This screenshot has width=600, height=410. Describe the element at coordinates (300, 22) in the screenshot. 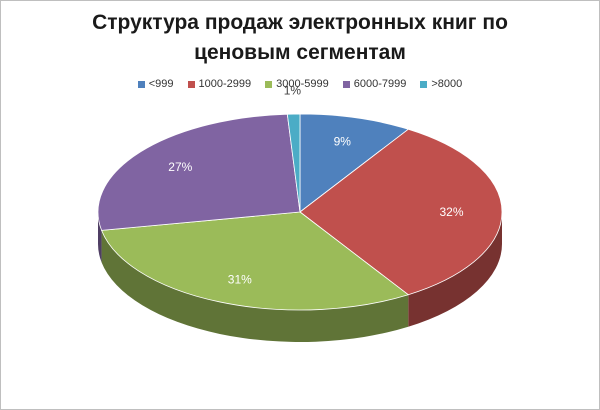

I see `chart-title-line-1: Структура продаж электронных книг по` at that location.